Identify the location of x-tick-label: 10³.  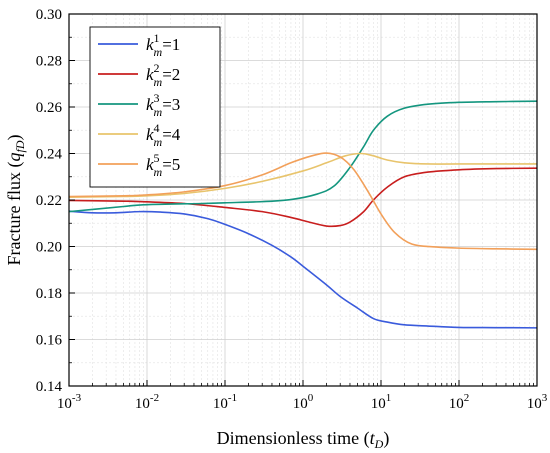
(537, 402).